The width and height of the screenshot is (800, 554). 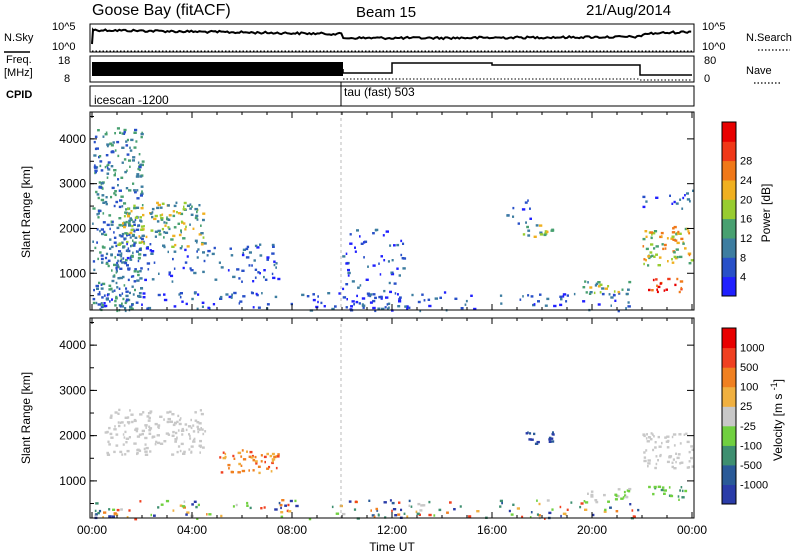 I want to click on y-tick-label: 4000, so click(x=72, y=139).